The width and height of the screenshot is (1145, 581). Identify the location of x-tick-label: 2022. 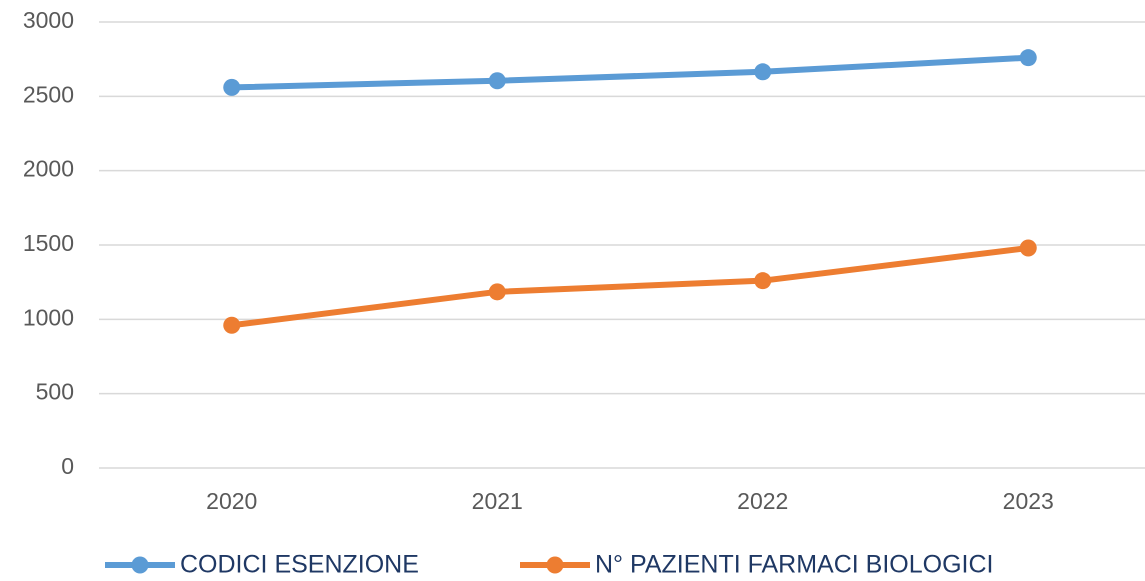
(762, 501).